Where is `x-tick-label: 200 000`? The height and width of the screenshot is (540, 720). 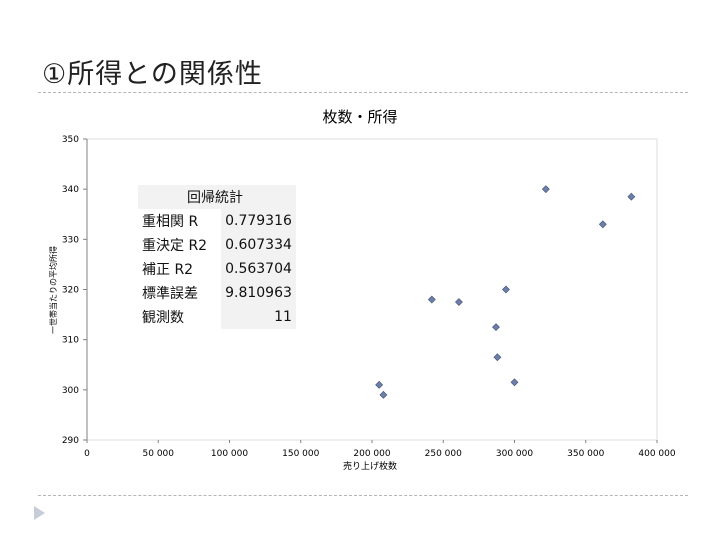
x-tick-label: 200 000 is located at coordinates (371, 454).